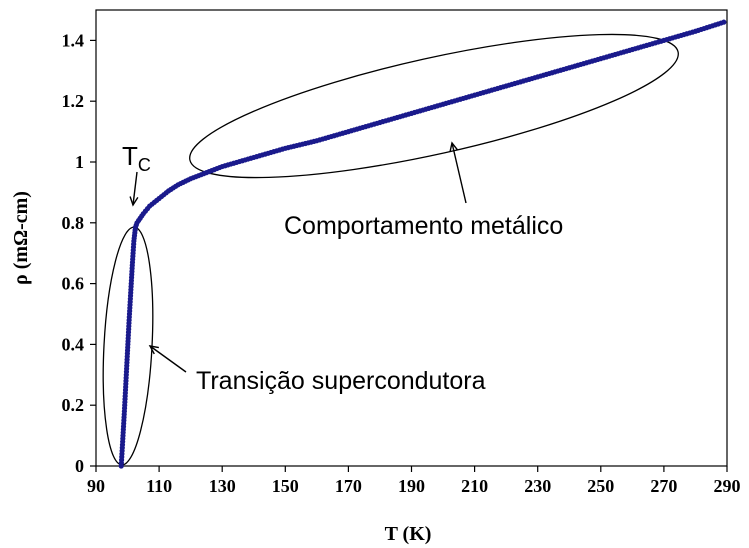 The width and height of the screenshot is (749, 548). Describe the element at coordinates (348, 486) in the screenshot. I see `x-tick-label: 170` at that location.